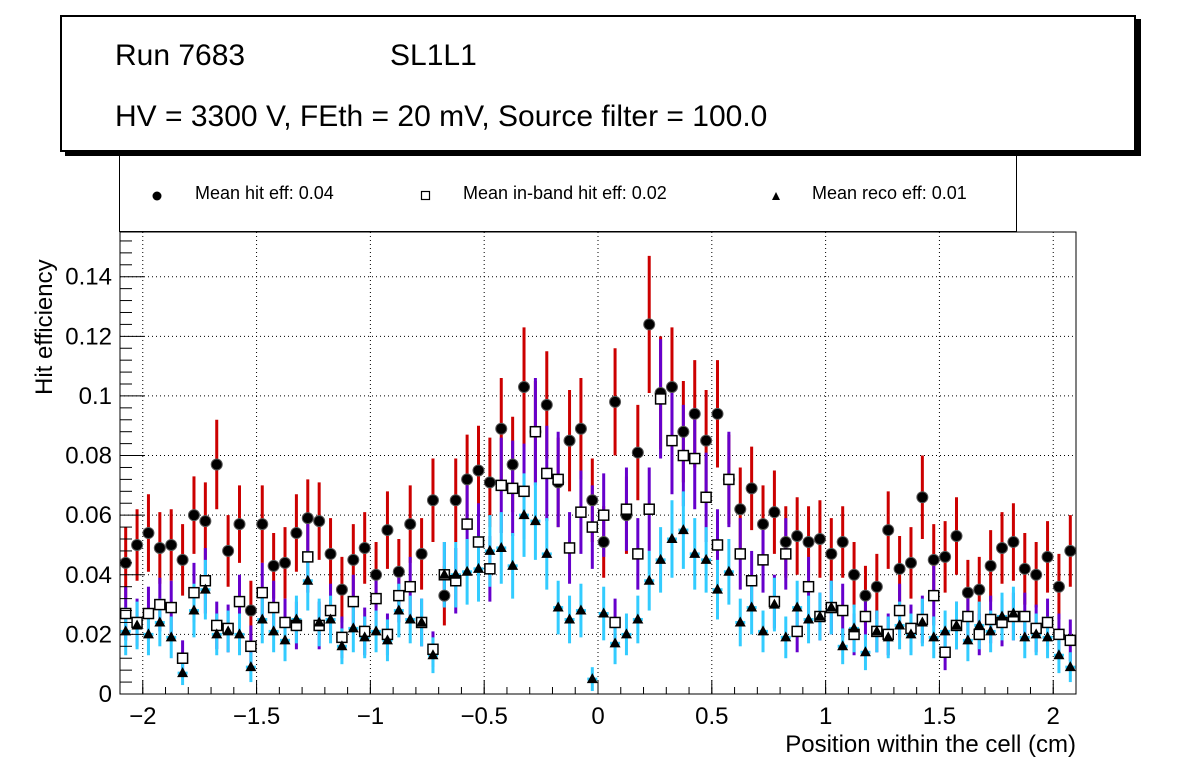 This screenshot has width=1196, height=772. I want to click on y-tick-label: 0.12, so click(88, 336).